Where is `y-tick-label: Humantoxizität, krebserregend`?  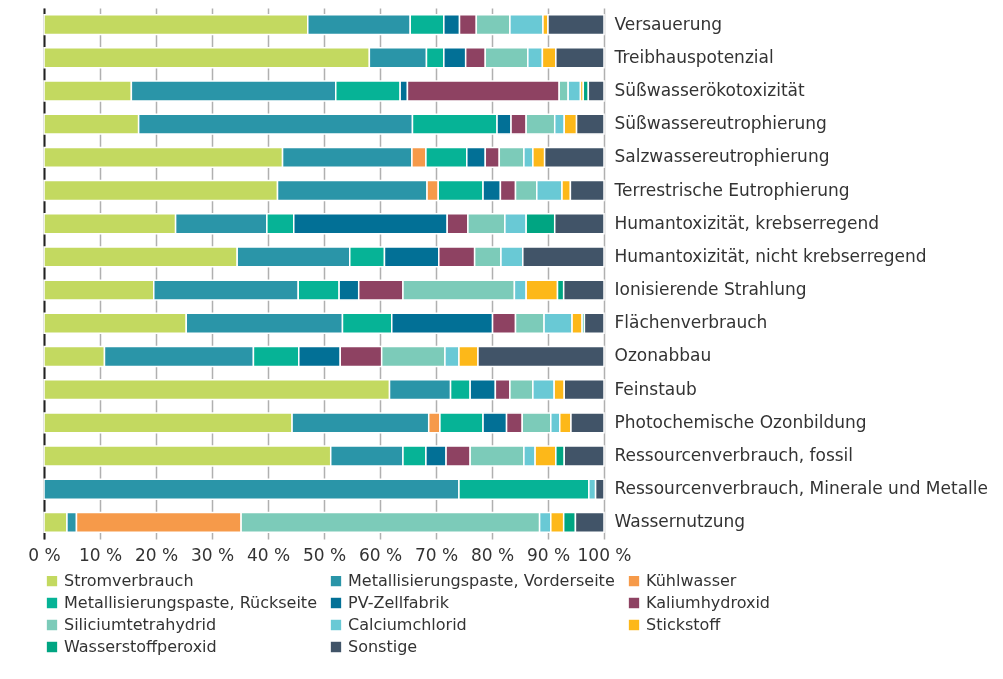 y-tick-label: Humantoxizität, krebserregend is located at coordinates (746, 222).